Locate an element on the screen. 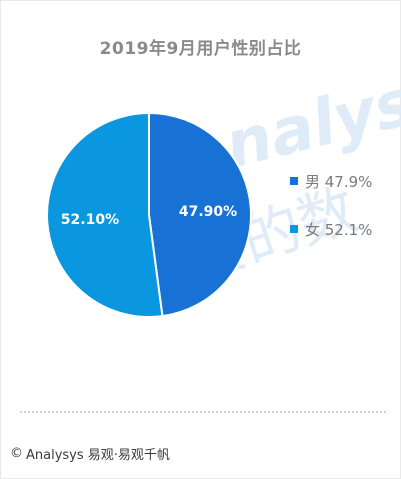  pie-slice-male is located at coordinates (200, 214).